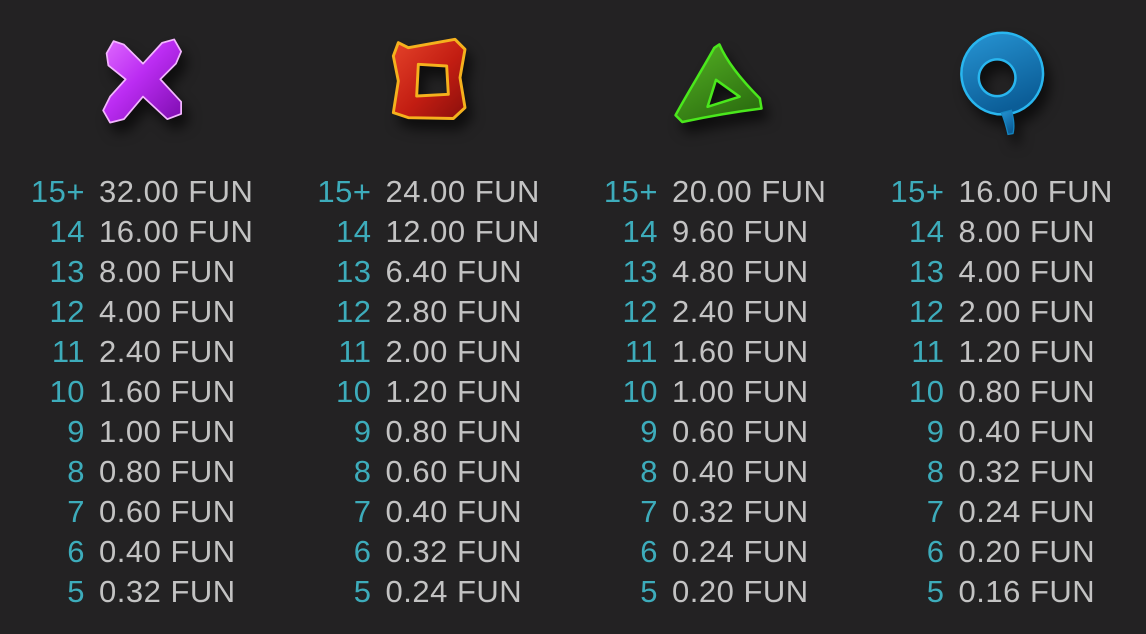 The width and height of the screenshot is (1146, 634). What do you see at coordinates (716, 81) in the screenshot?
I see `green-triangle-icon` at bounding box center [716, 81].